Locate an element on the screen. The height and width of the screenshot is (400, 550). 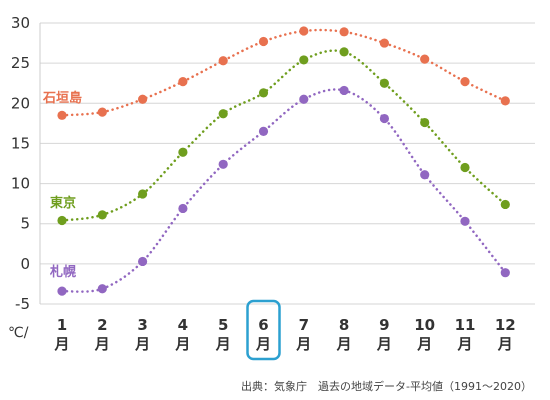
series-name-label: 東京 is located at coordinates (63, 203).